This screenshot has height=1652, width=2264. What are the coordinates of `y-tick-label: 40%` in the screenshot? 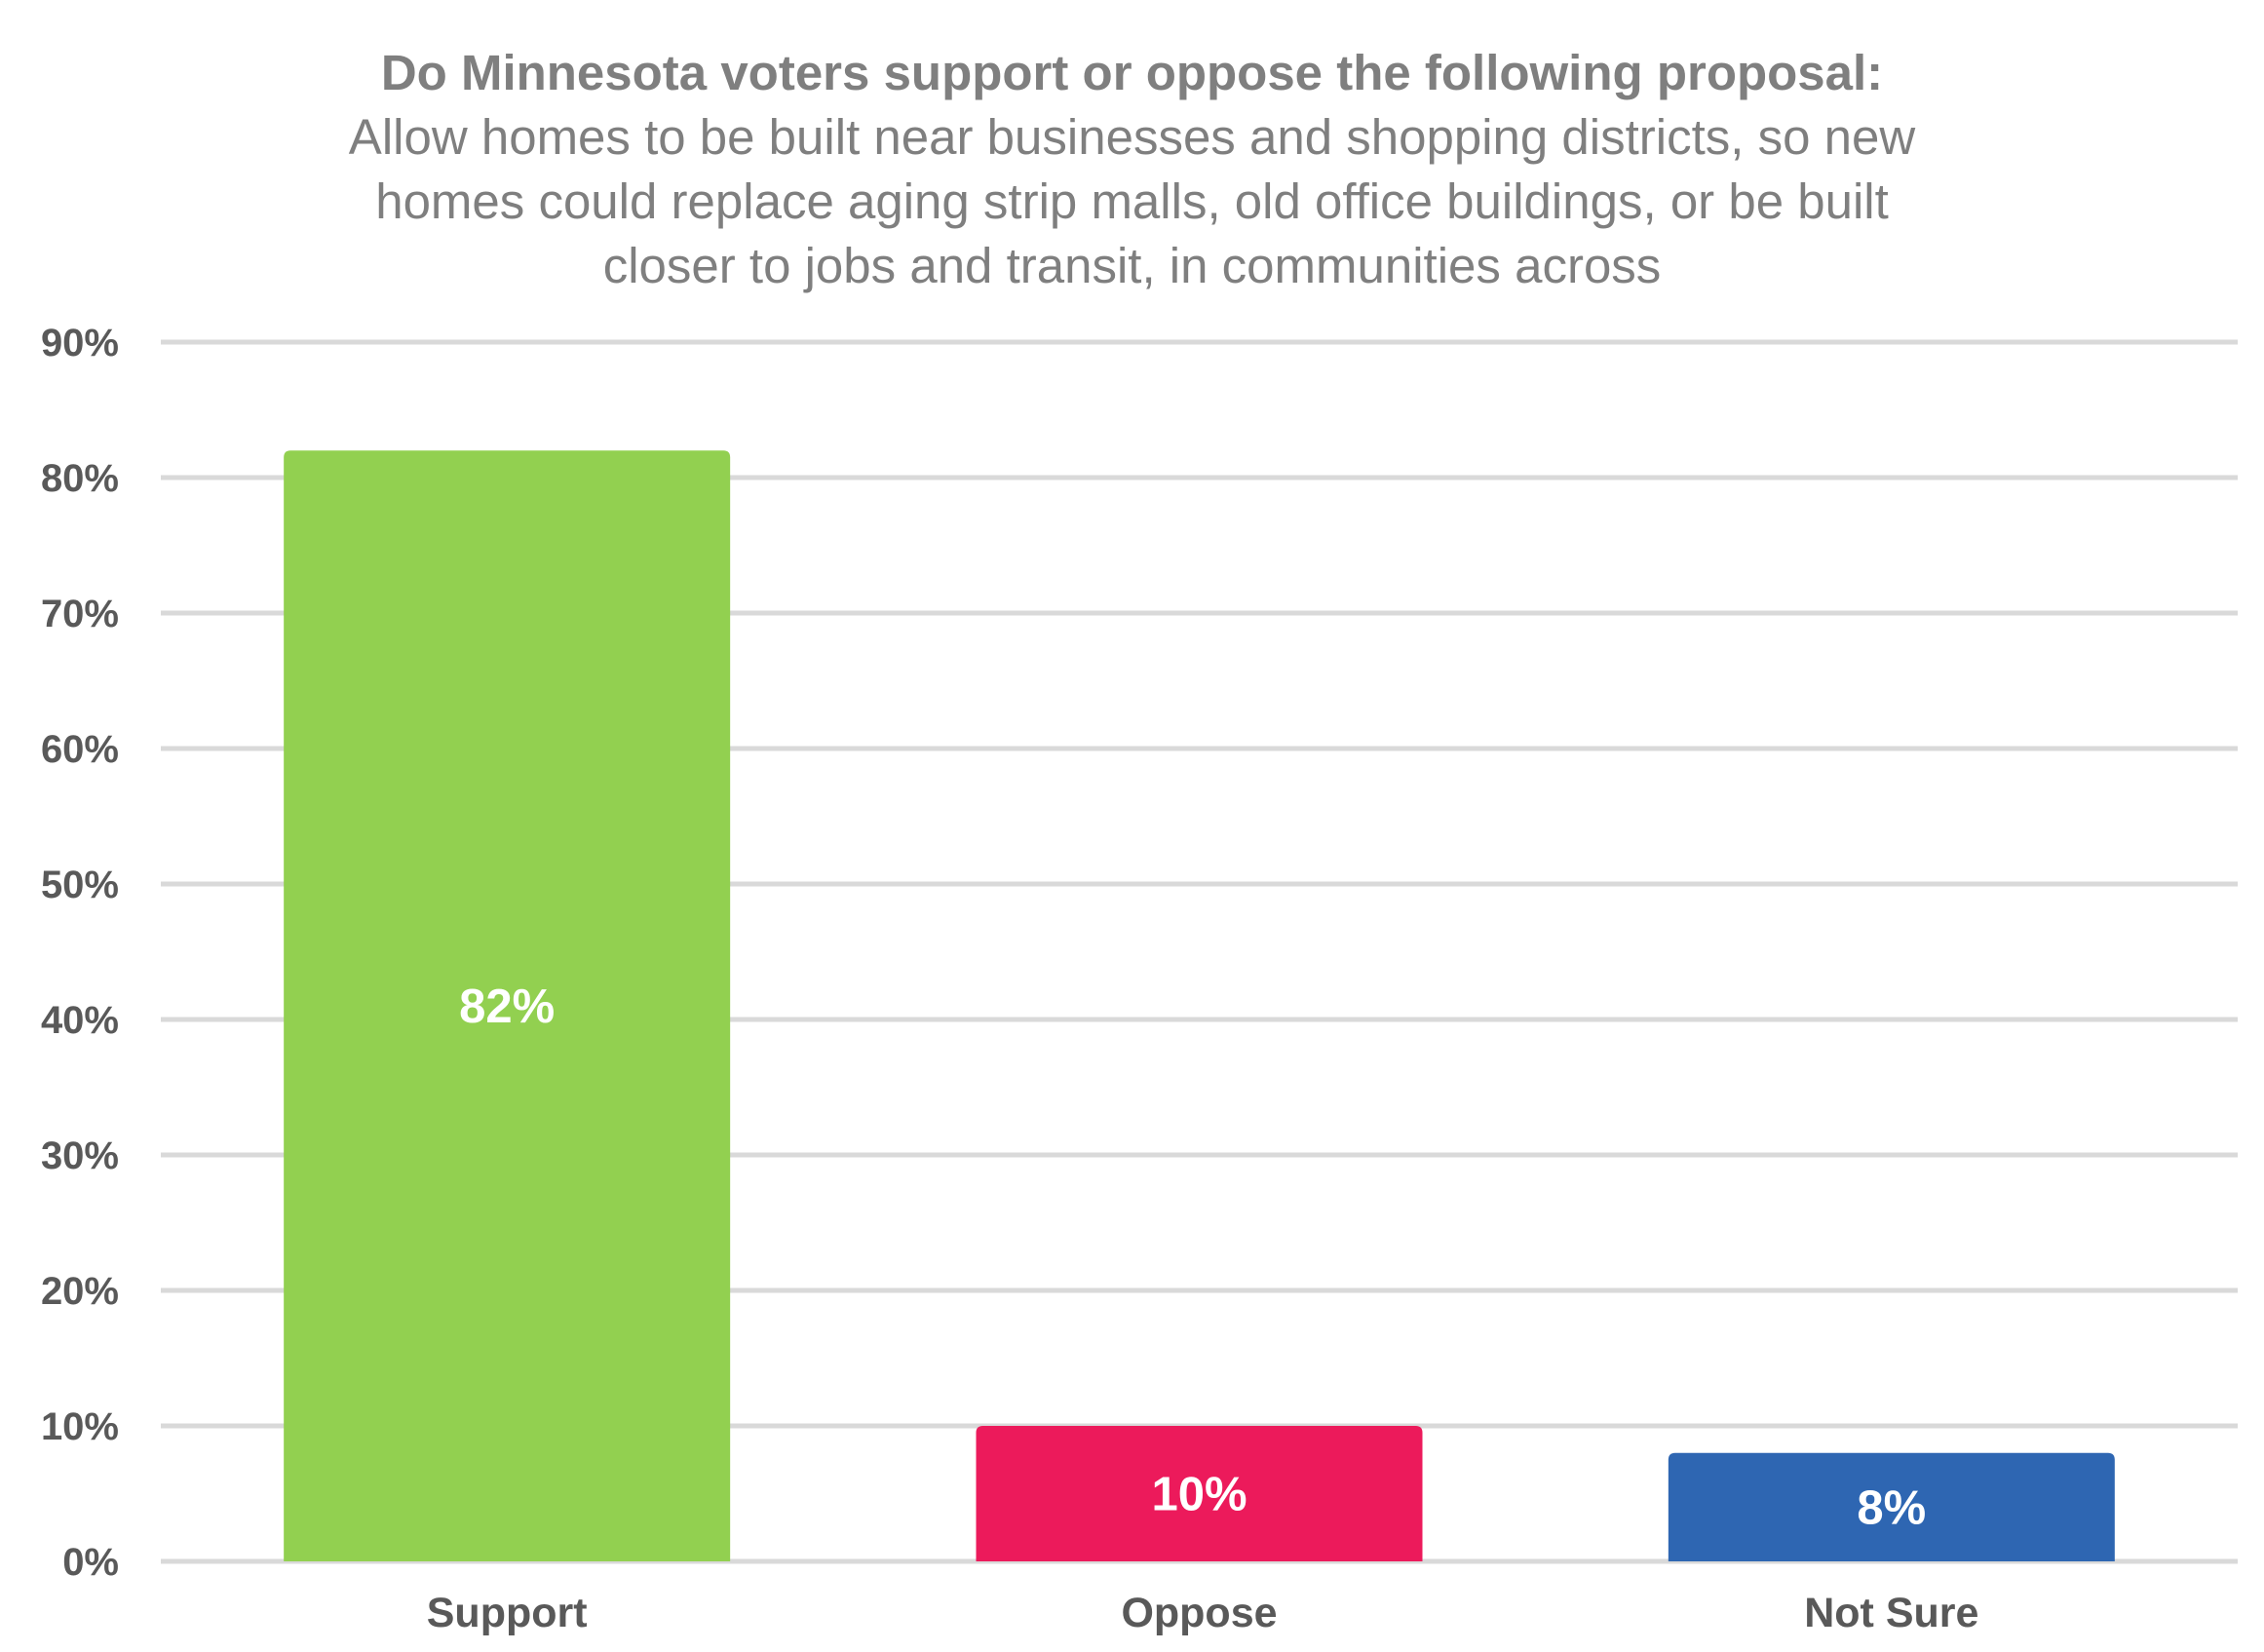 It's located at (80, 1020).